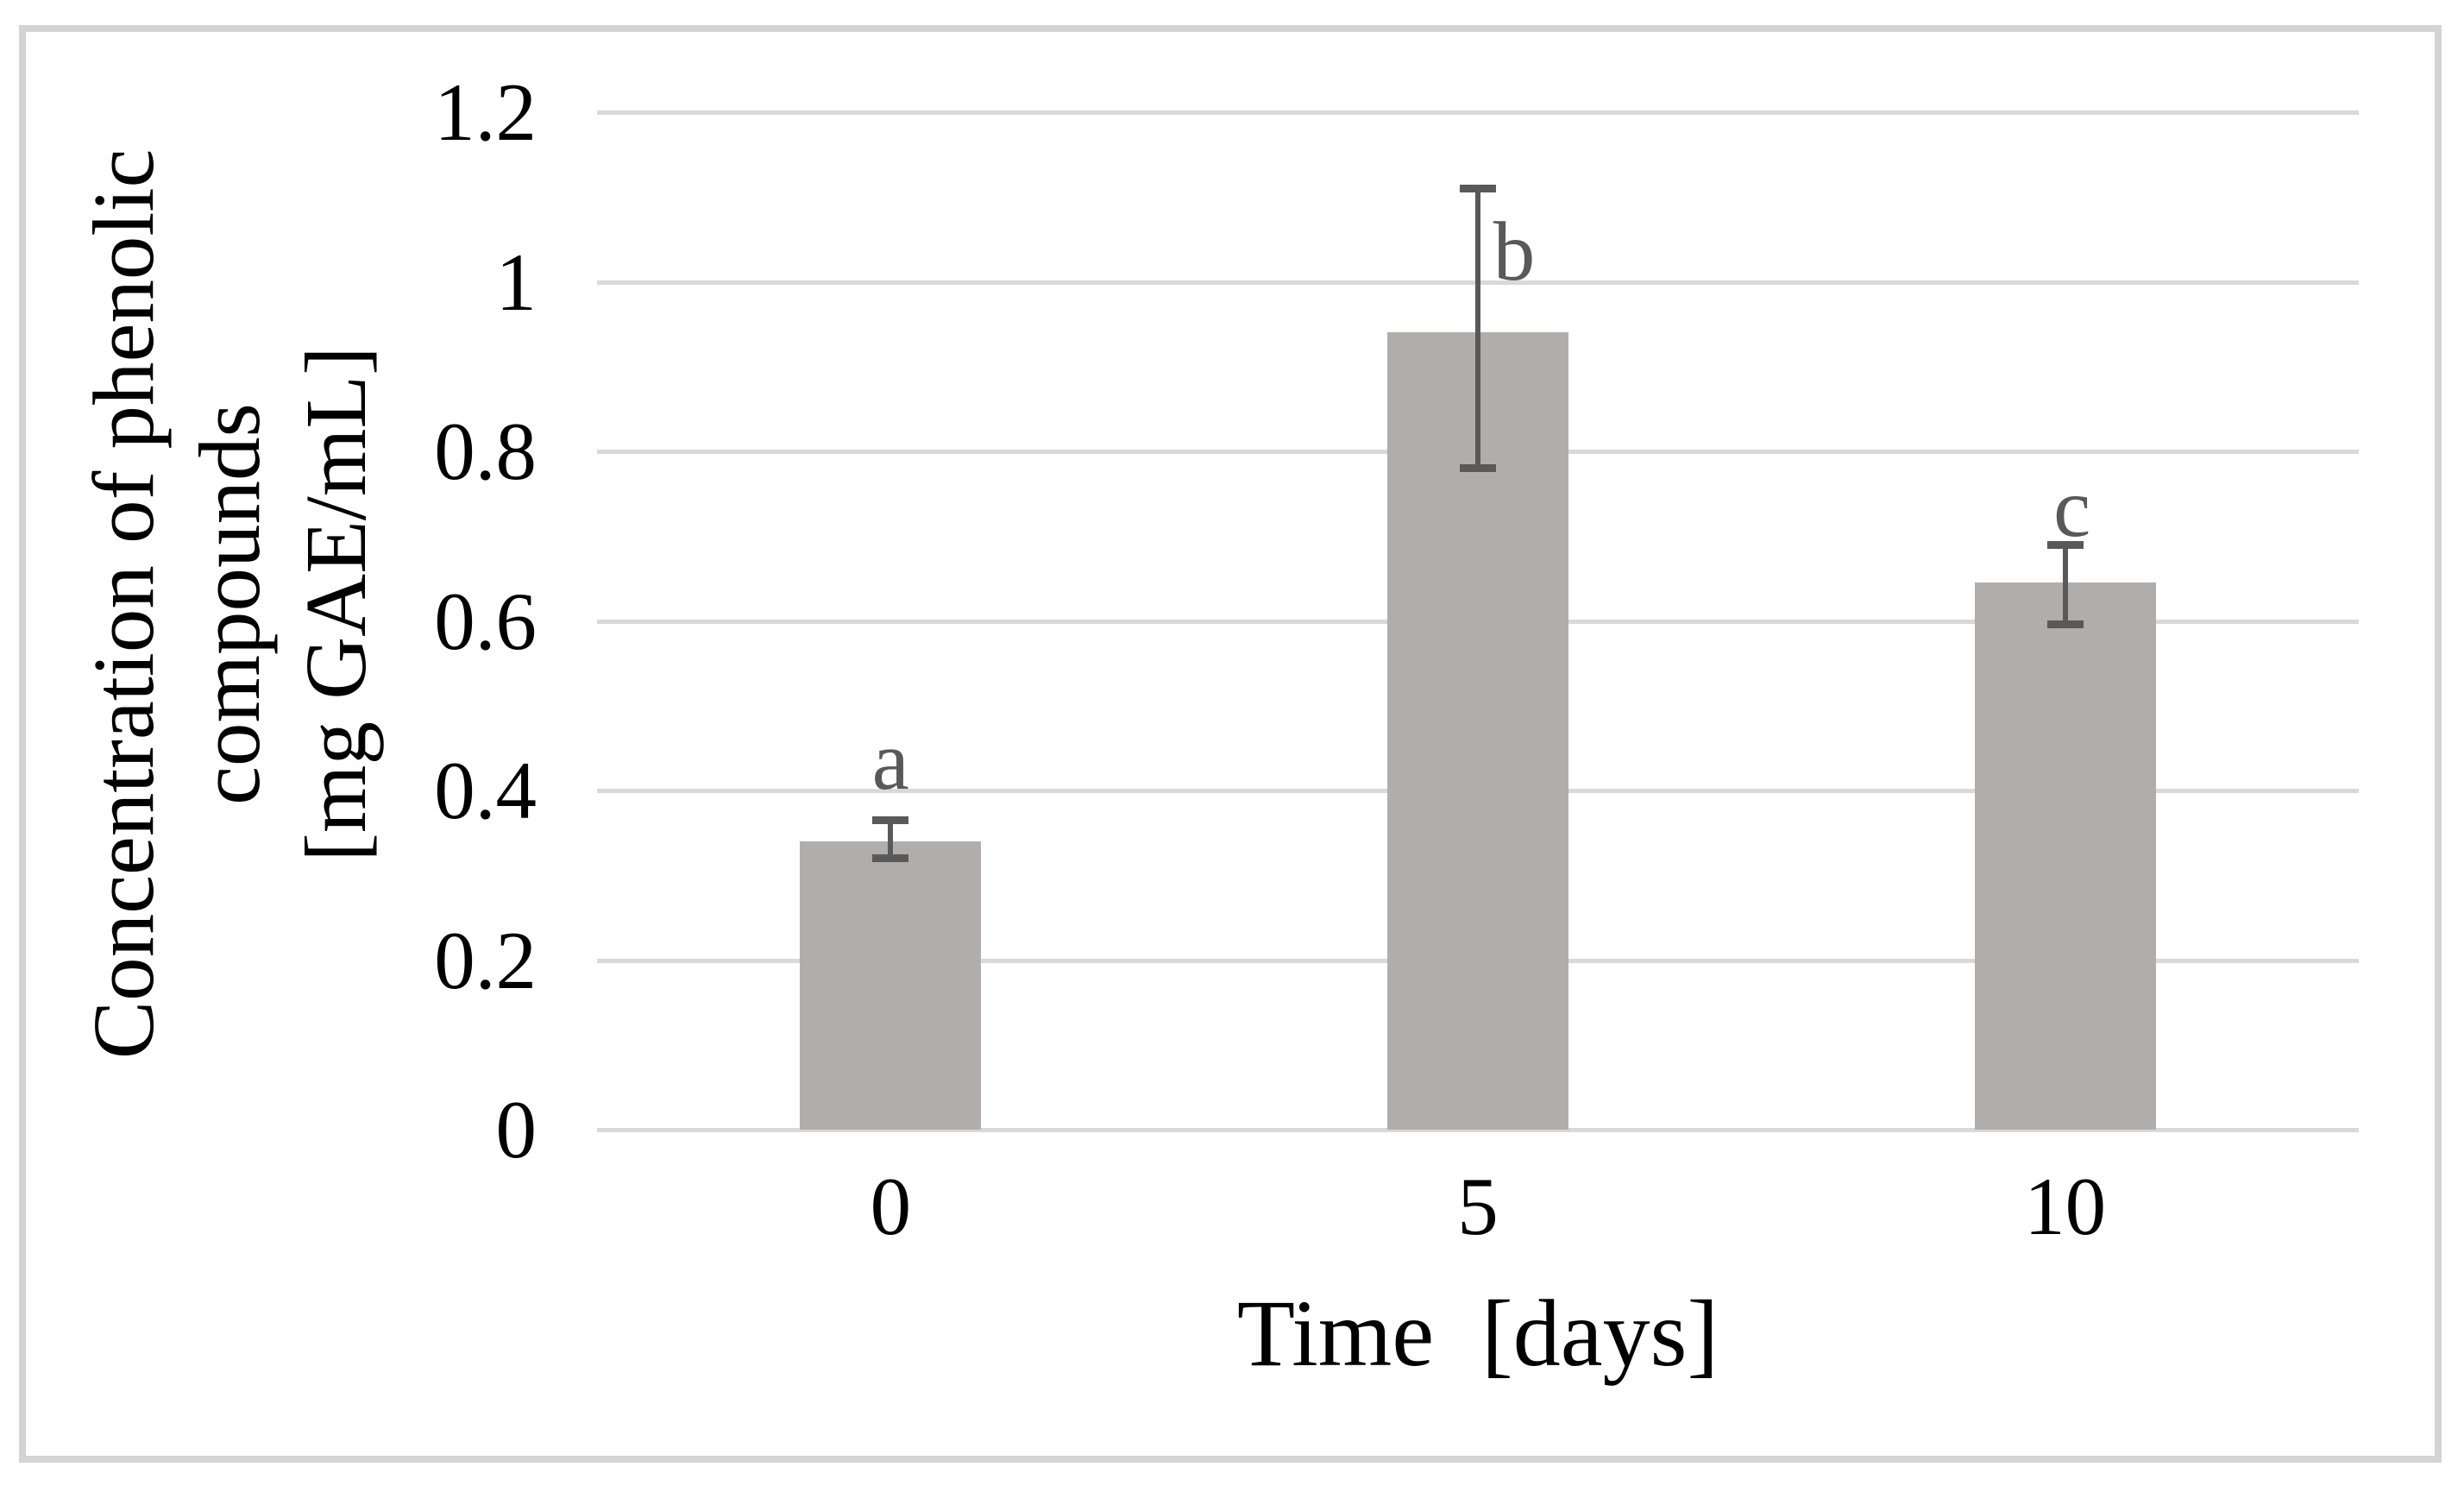 This screenshot has width=2464, height=1486. What do you see at coordinates (1478, 1333) in the screenshot?
I see `x-axis-title: Time [days]` at bounding box center [1478, 1333].